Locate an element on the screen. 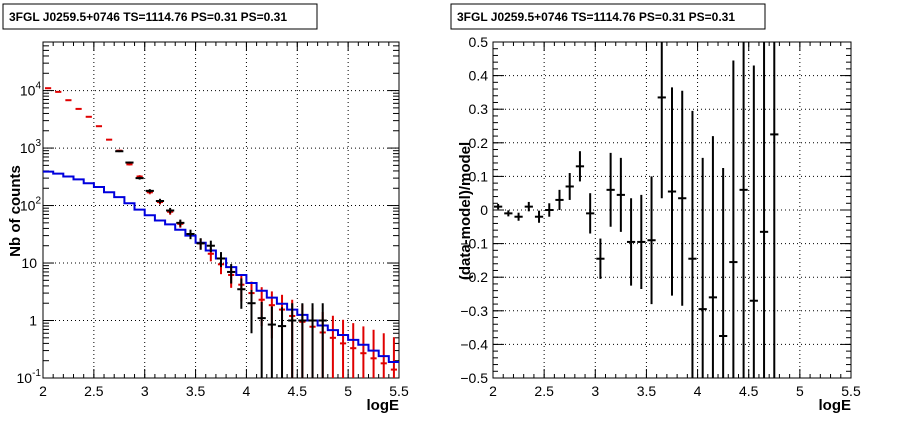 This screenshot has width=898, height=421. residual-y-axis-label: (data-model)/model is located at coordinates (465, 211).